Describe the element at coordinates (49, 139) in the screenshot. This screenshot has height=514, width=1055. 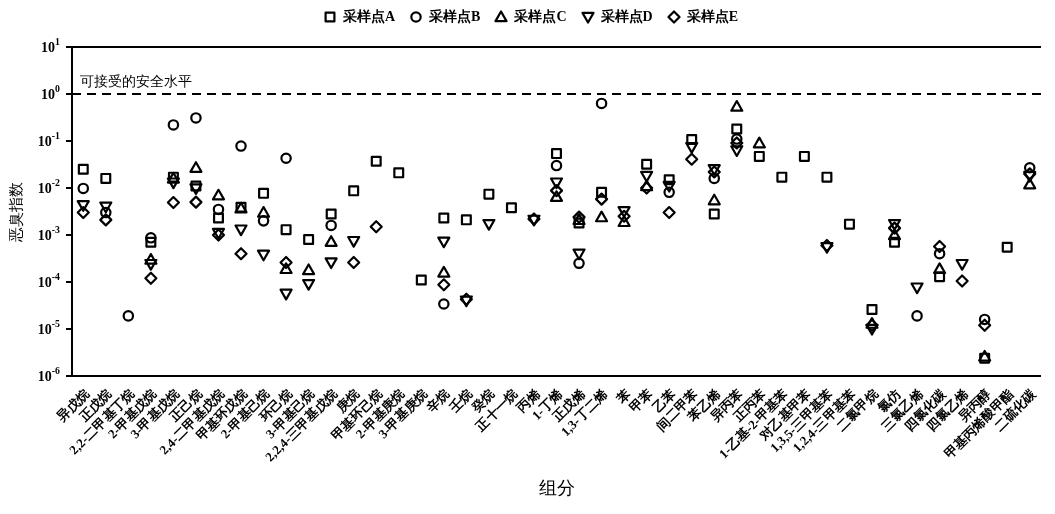
I see `y-tick-label: 10$^{-1}$` at that location.